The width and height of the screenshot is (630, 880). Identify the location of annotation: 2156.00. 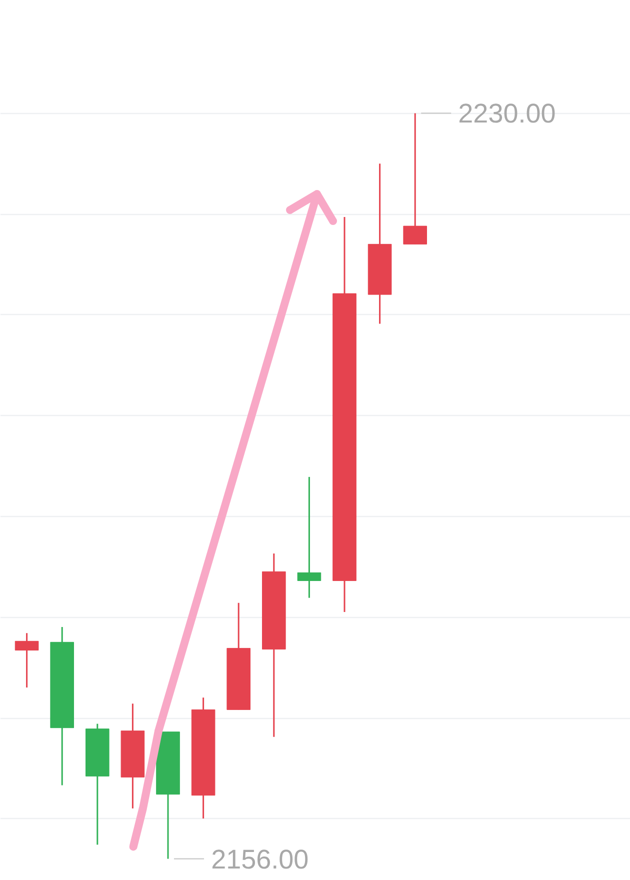
(260, 859).